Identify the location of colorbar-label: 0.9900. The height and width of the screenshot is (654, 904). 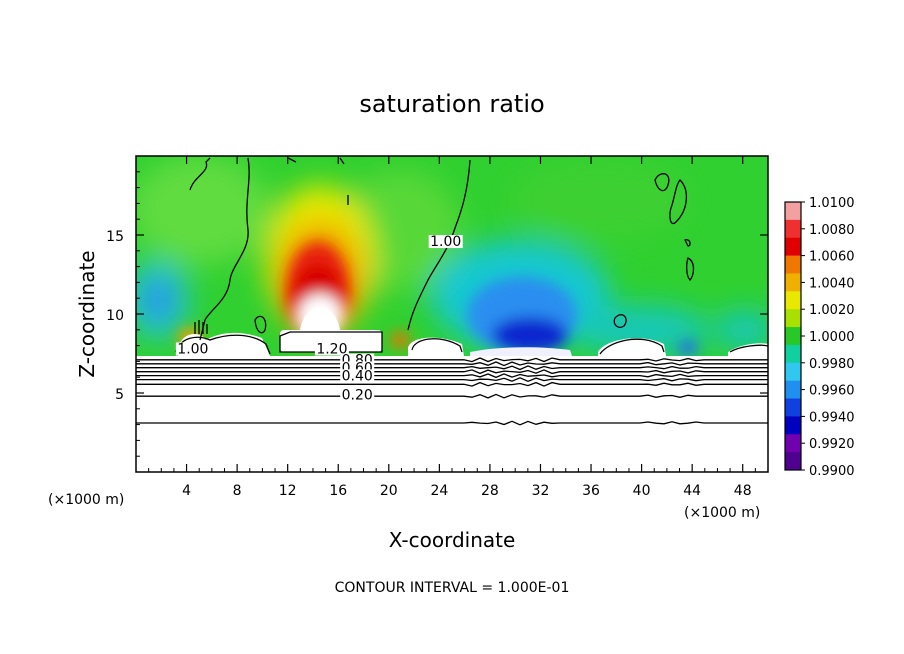
(832, 471).